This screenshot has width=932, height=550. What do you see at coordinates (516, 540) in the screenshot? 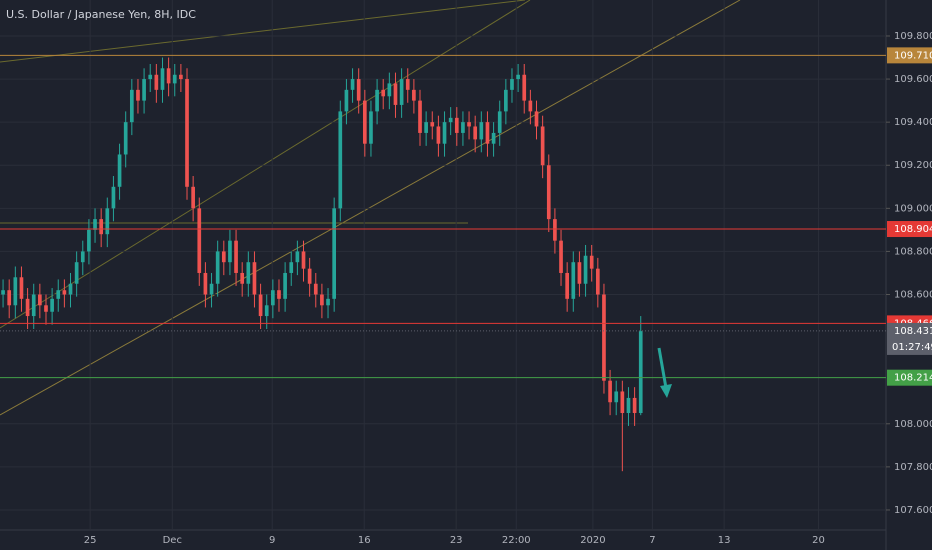
I see `x-tick-label: 22:00` at bounding box center [516, 540].